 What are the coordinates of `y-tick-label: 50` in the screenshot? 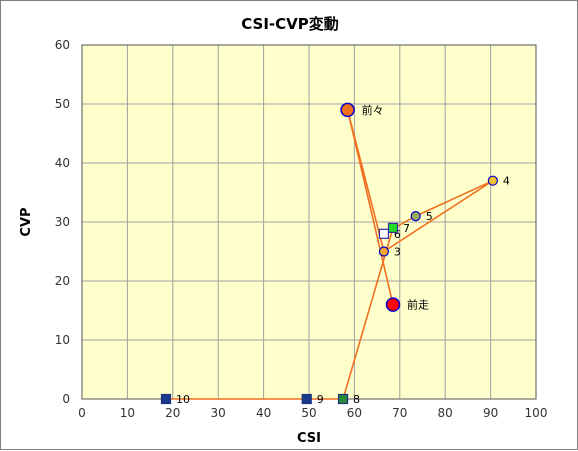 It's located at (62, 104).